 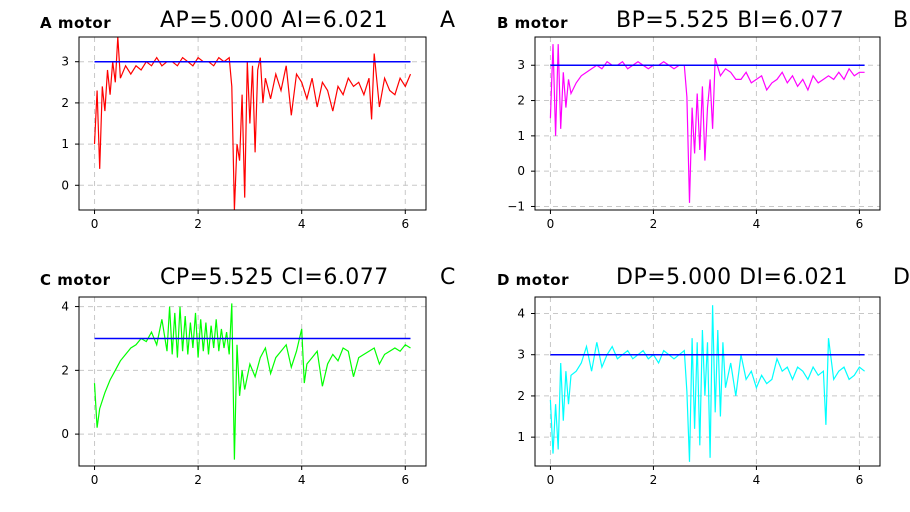 What do you see at coordinates (448, 20) in the screenshot?
I see `motor-tag: A` at bounding box center [448, 20].